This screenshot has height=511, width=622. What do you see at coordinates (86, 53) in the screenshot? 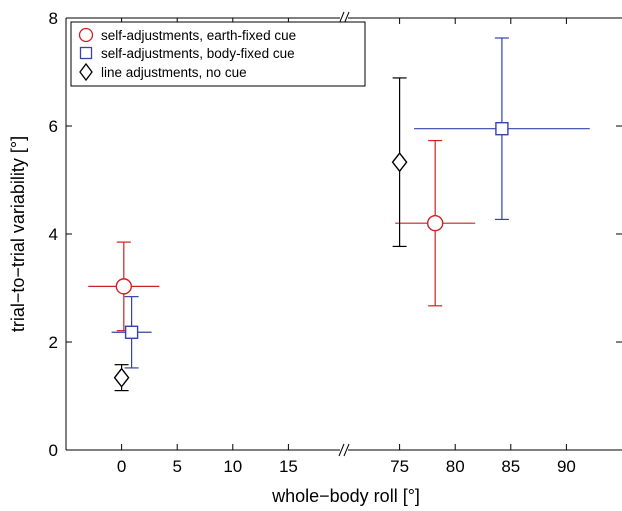
I see `legend-marker-square-icon` at bounding box center [86, 53].